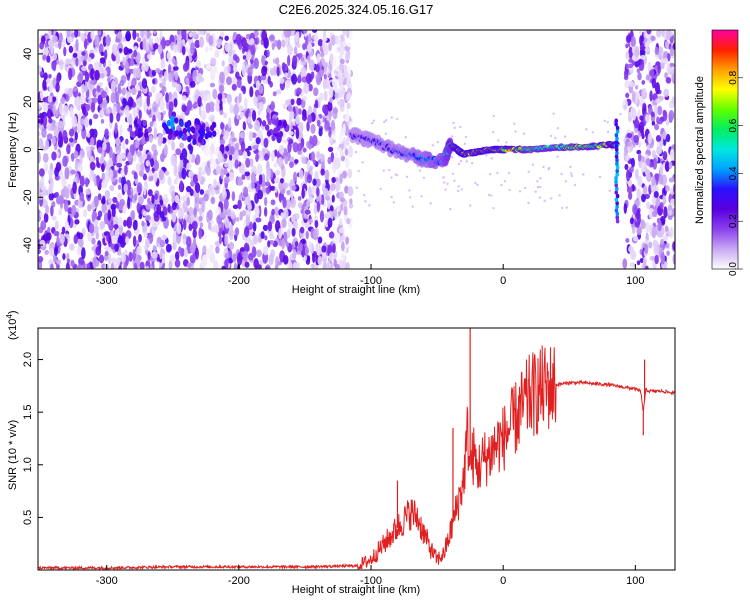 Image resolution: width=750 pixels, height=600 pixels. What do you see at coordinates (28, 54) in the screenshot?
I see `y-tick-label: 40` at bounding box center [28, 54].